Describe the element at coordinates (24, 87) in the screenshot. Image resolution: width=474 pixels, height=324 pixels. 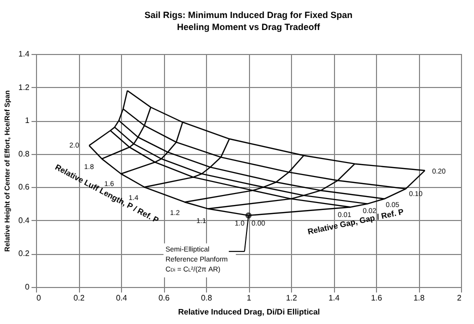
I see `y-tick-label: 1.2` at that location.